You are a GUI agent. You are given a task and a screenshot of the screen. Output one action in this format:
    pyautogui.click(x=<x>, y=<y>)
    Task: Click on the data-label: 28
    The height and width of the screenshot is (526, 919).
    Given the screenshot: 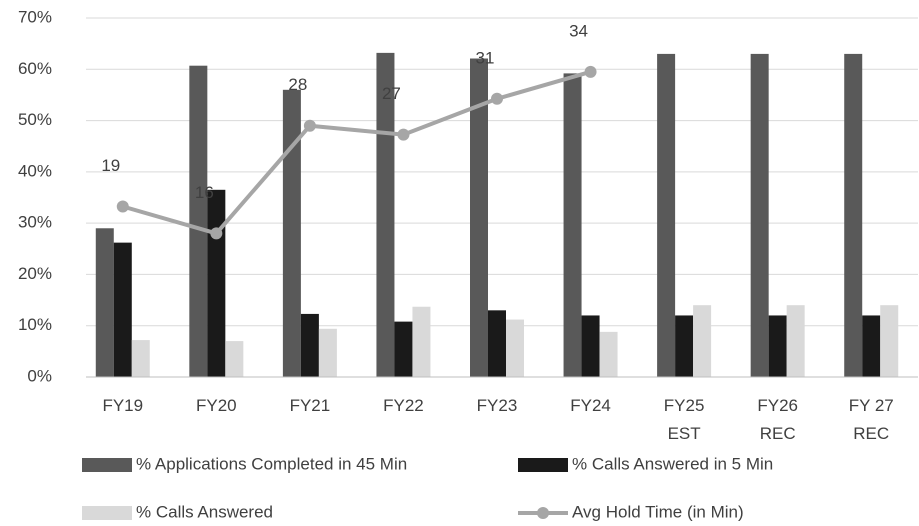 What is the action you would take?
    pyautogui.click(x=297, y=84)
    